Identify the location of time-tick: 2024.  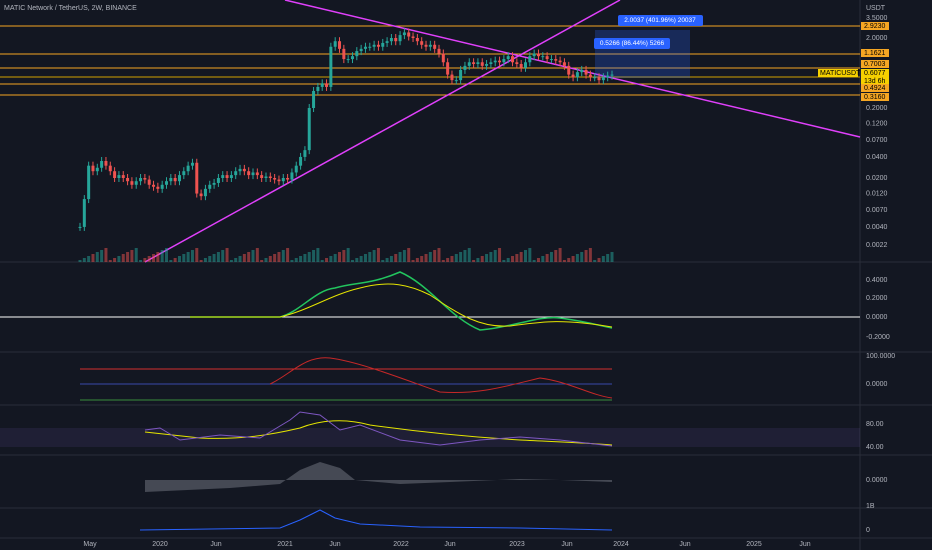
(621, 544).